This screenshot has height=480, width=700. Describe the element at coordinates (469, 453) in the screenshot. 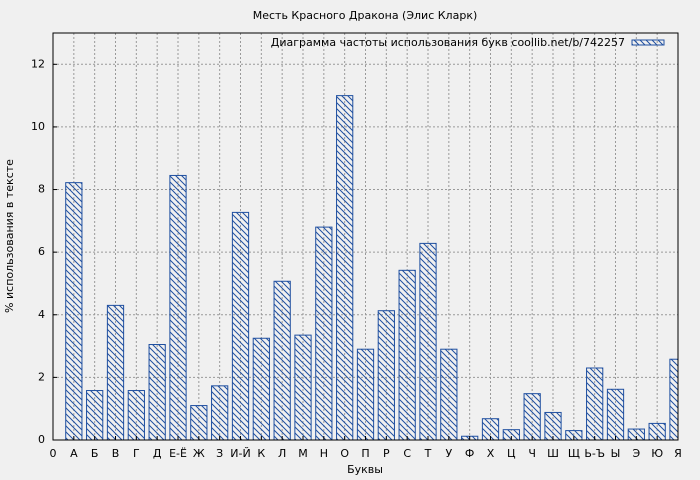

I see `x-tick-label: Ф` at that location.